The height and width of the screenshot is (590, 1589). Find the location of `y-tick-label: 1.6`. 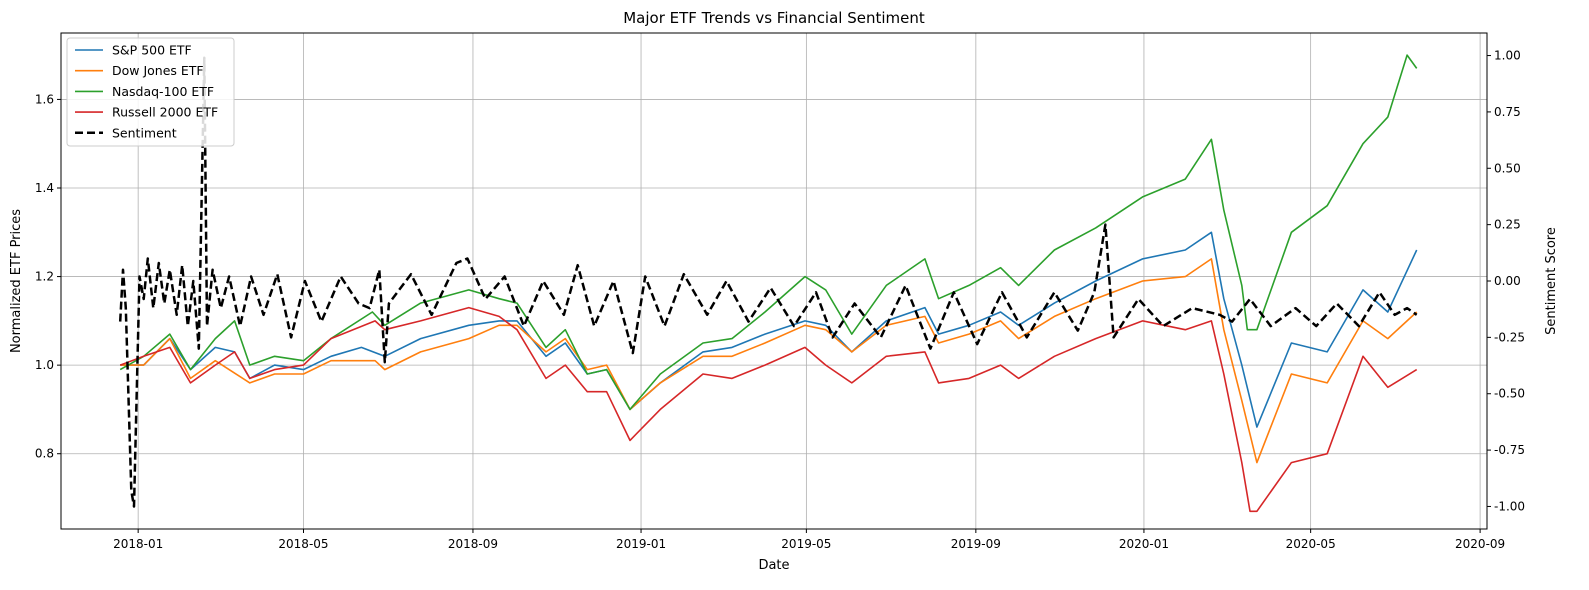

y-tick-label: 1.6 is located at coordinates (44, 99).